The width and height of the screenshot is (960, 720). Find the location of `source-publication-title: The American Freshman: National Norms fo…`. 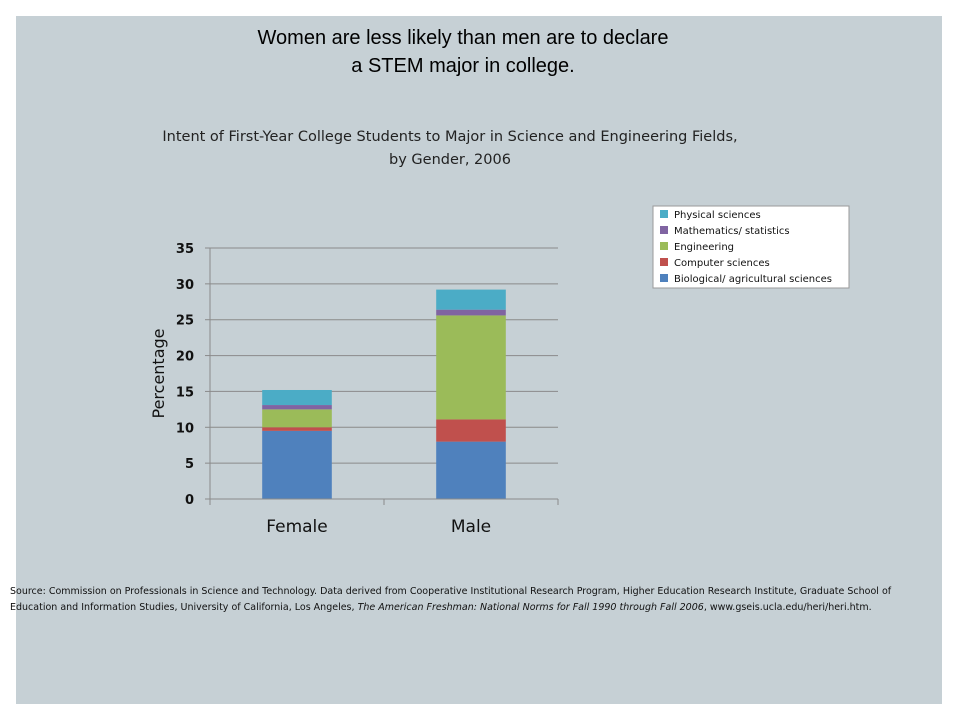

source-publication-title: The American Freshman: National Norms fo… is located at coordinates (530, 607).